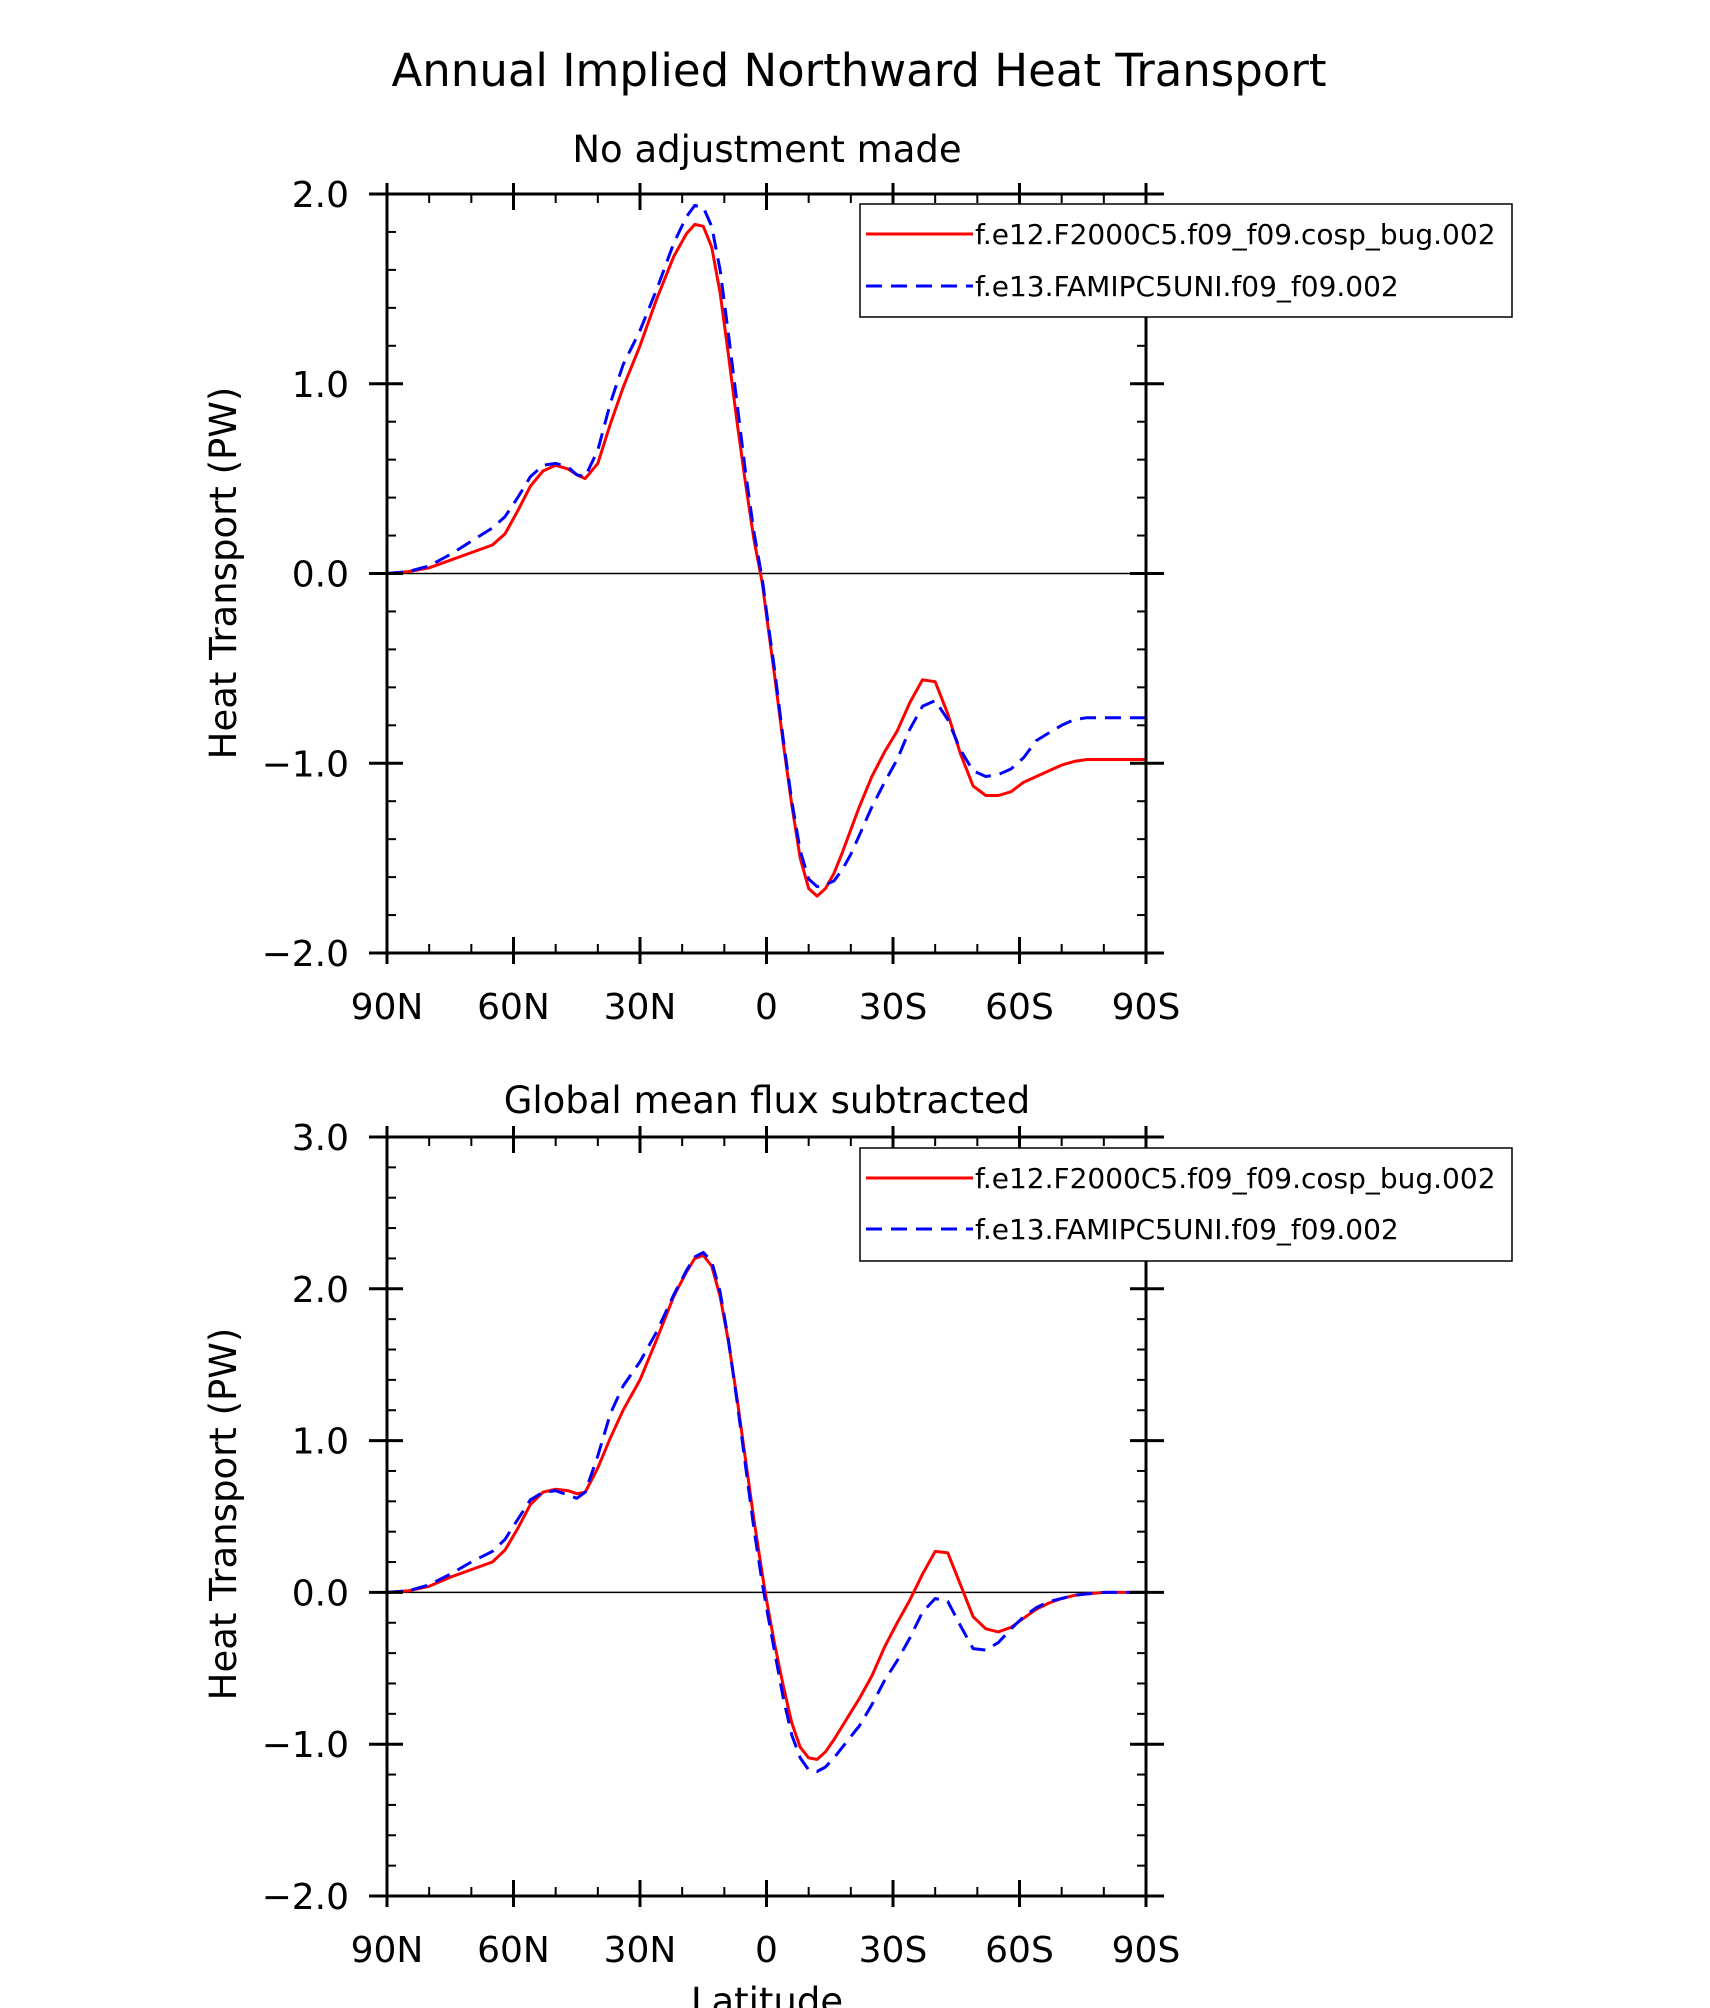 This screenshot has height=2008, width=1710. Describe the element at coordinates (766, 149) in the screenshot. I see `panel-top-title: No adjustment made` at that location.